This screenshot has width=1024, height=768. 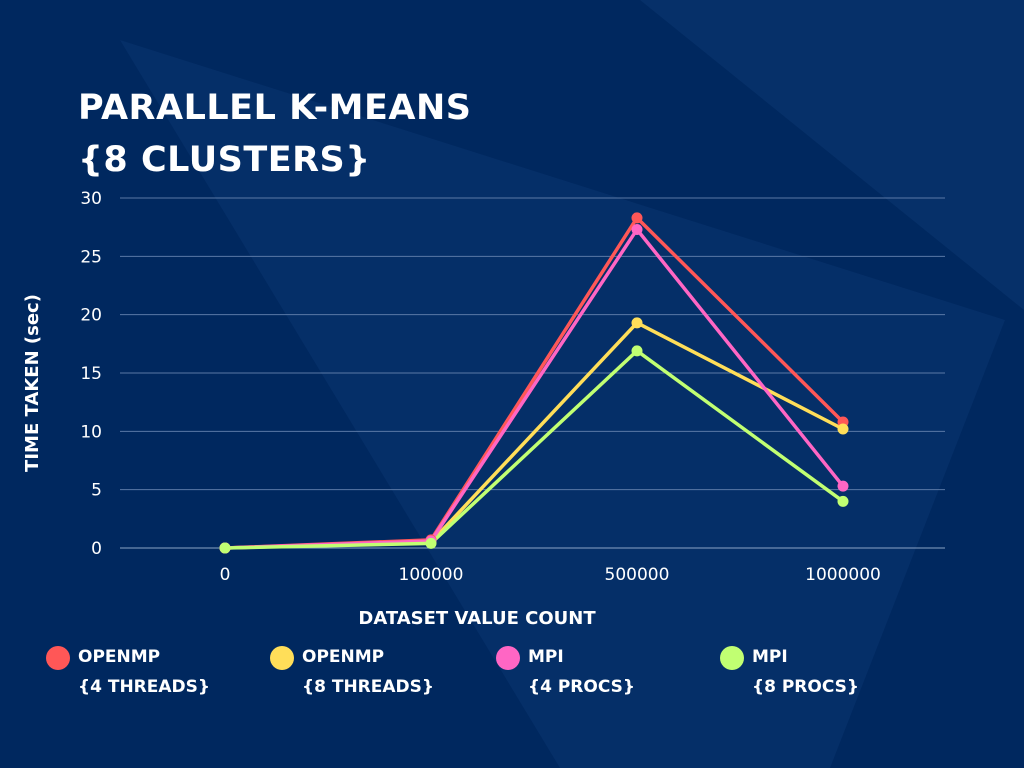 What do you see at coordinates (581, 687) in the screenshot?
I see `legend-label-line: {4 PROCS}` at bounding box center [581, 687].